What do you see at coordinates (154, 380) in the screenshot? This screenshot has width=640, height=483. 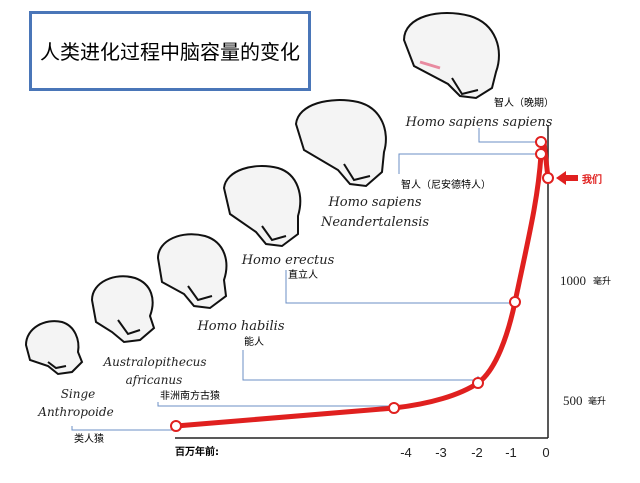 I see `species-latin-australopithecus-2: africanus` at bounding box center [154, 380].